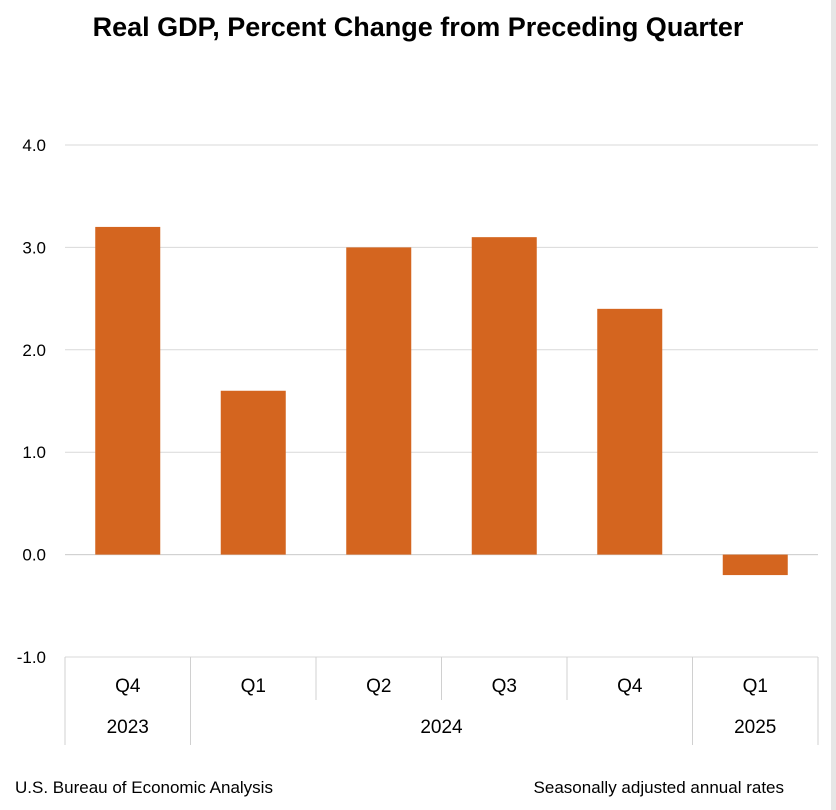 This screenshot has height=810, width=836. Describe the element at coordinates (658, 787) in the screenshot. I see `rates-note: Seasonally adjusted annual rates` at that location.